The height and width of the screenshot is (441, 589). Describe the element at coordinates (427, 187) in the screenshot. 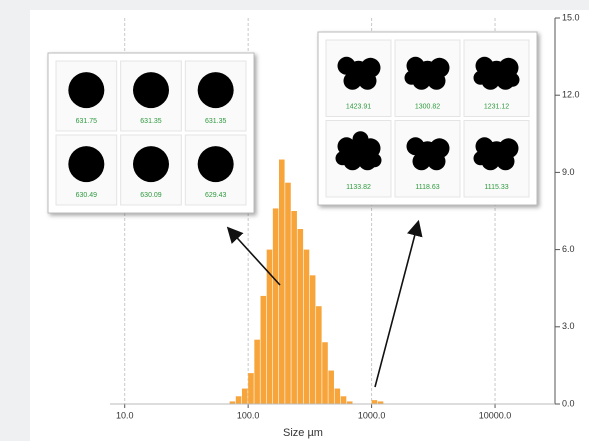

I see `particle-size-label: 1118.63` at that location.